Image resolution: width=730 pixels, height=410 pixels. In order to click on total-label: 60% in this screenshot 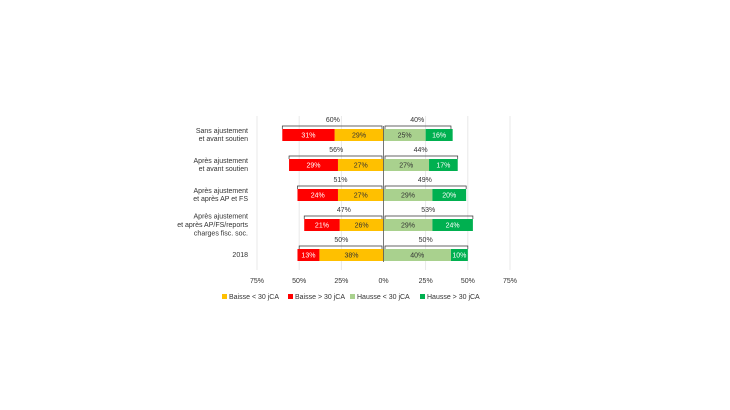, I will do `click(333, 120)`.